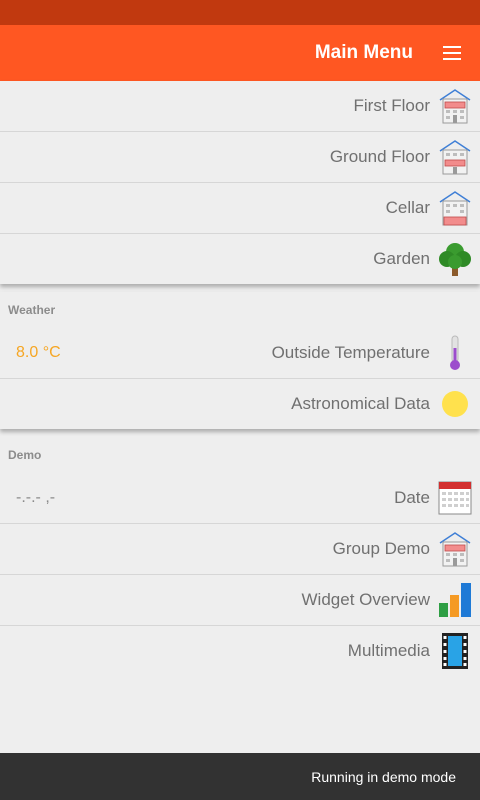  I want to click on menu-item-label: Outside Temperature, so click(350, 352).